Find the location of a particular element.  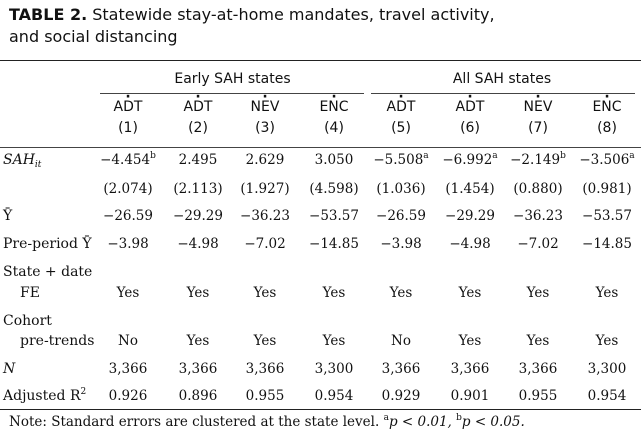

column-number: (8) is located at coordinates (607, 128).